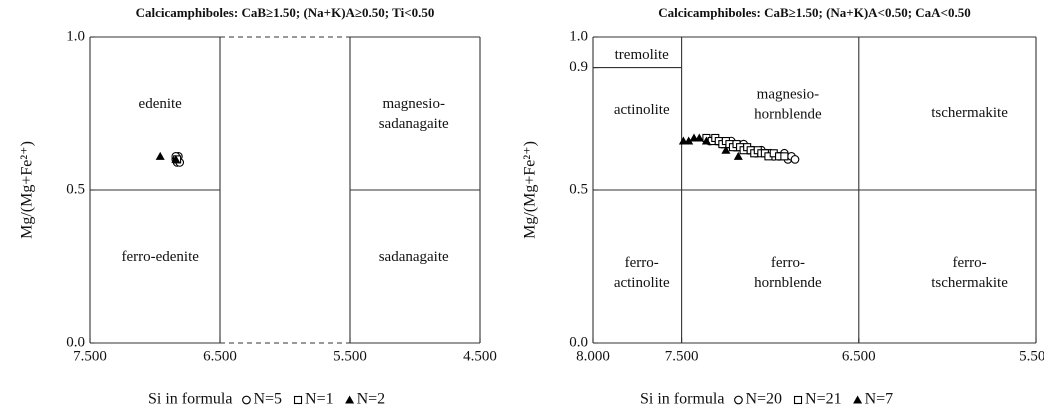  I want to click on field-label: ferro-edenite, so click(160, 257).